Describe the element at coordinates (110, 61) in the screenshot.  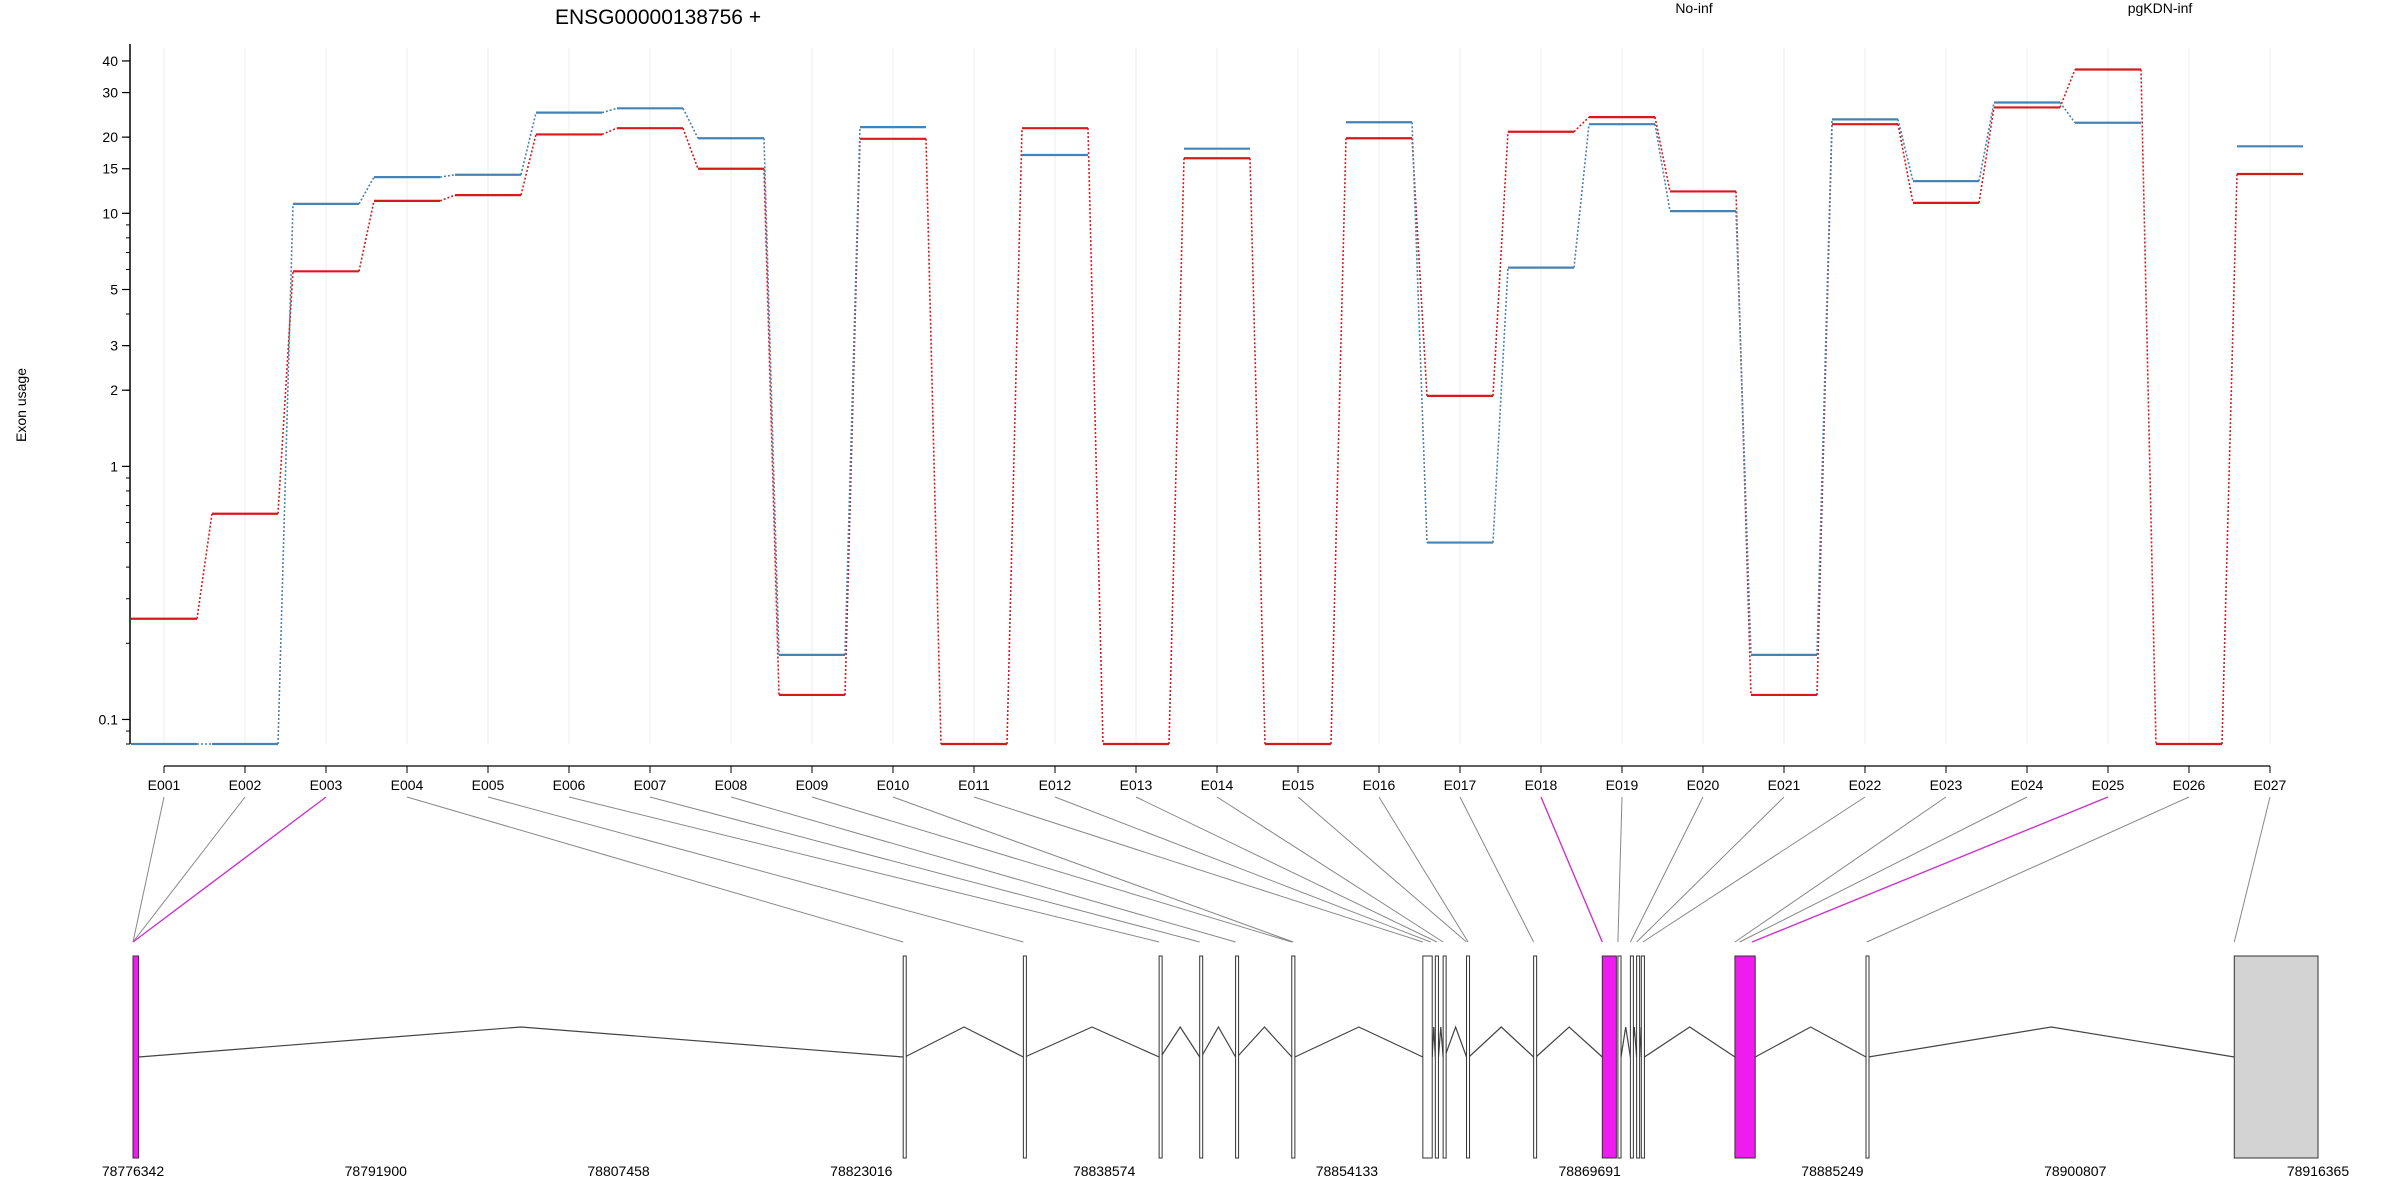
I see `y-tick-label: 40` at that location.